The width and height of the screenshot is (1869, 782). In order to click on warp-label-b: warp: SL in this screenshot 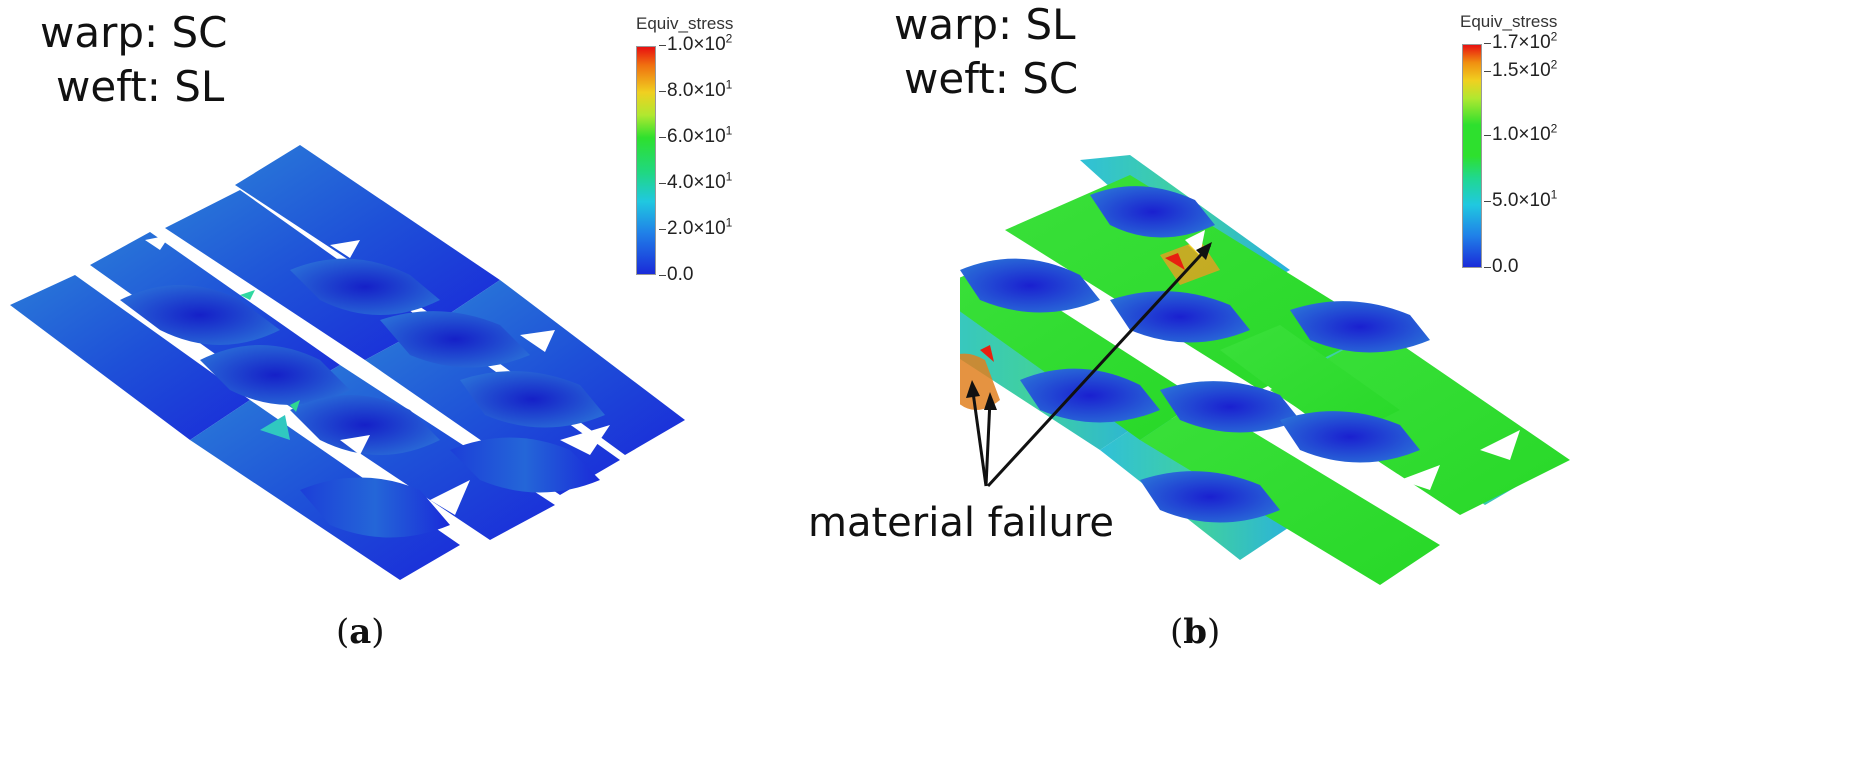, I will do `click(985, 24)`.